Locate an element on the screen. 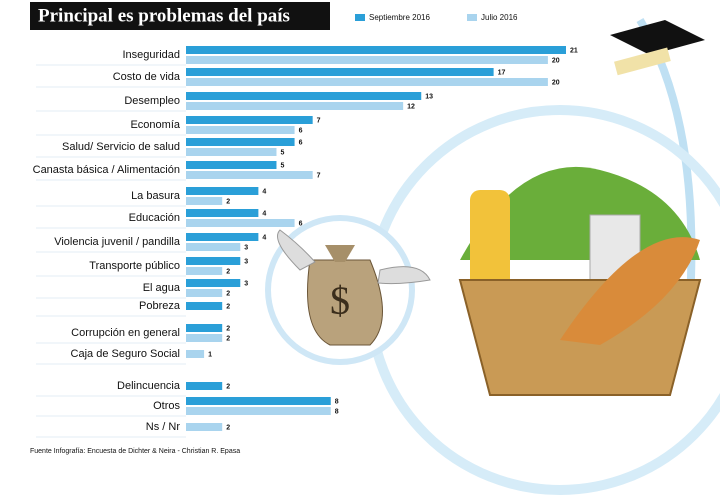 The width and height of the screenshot is (720, 500). category-label: Caja de Seguro Social is located at coordinates (125, 354).